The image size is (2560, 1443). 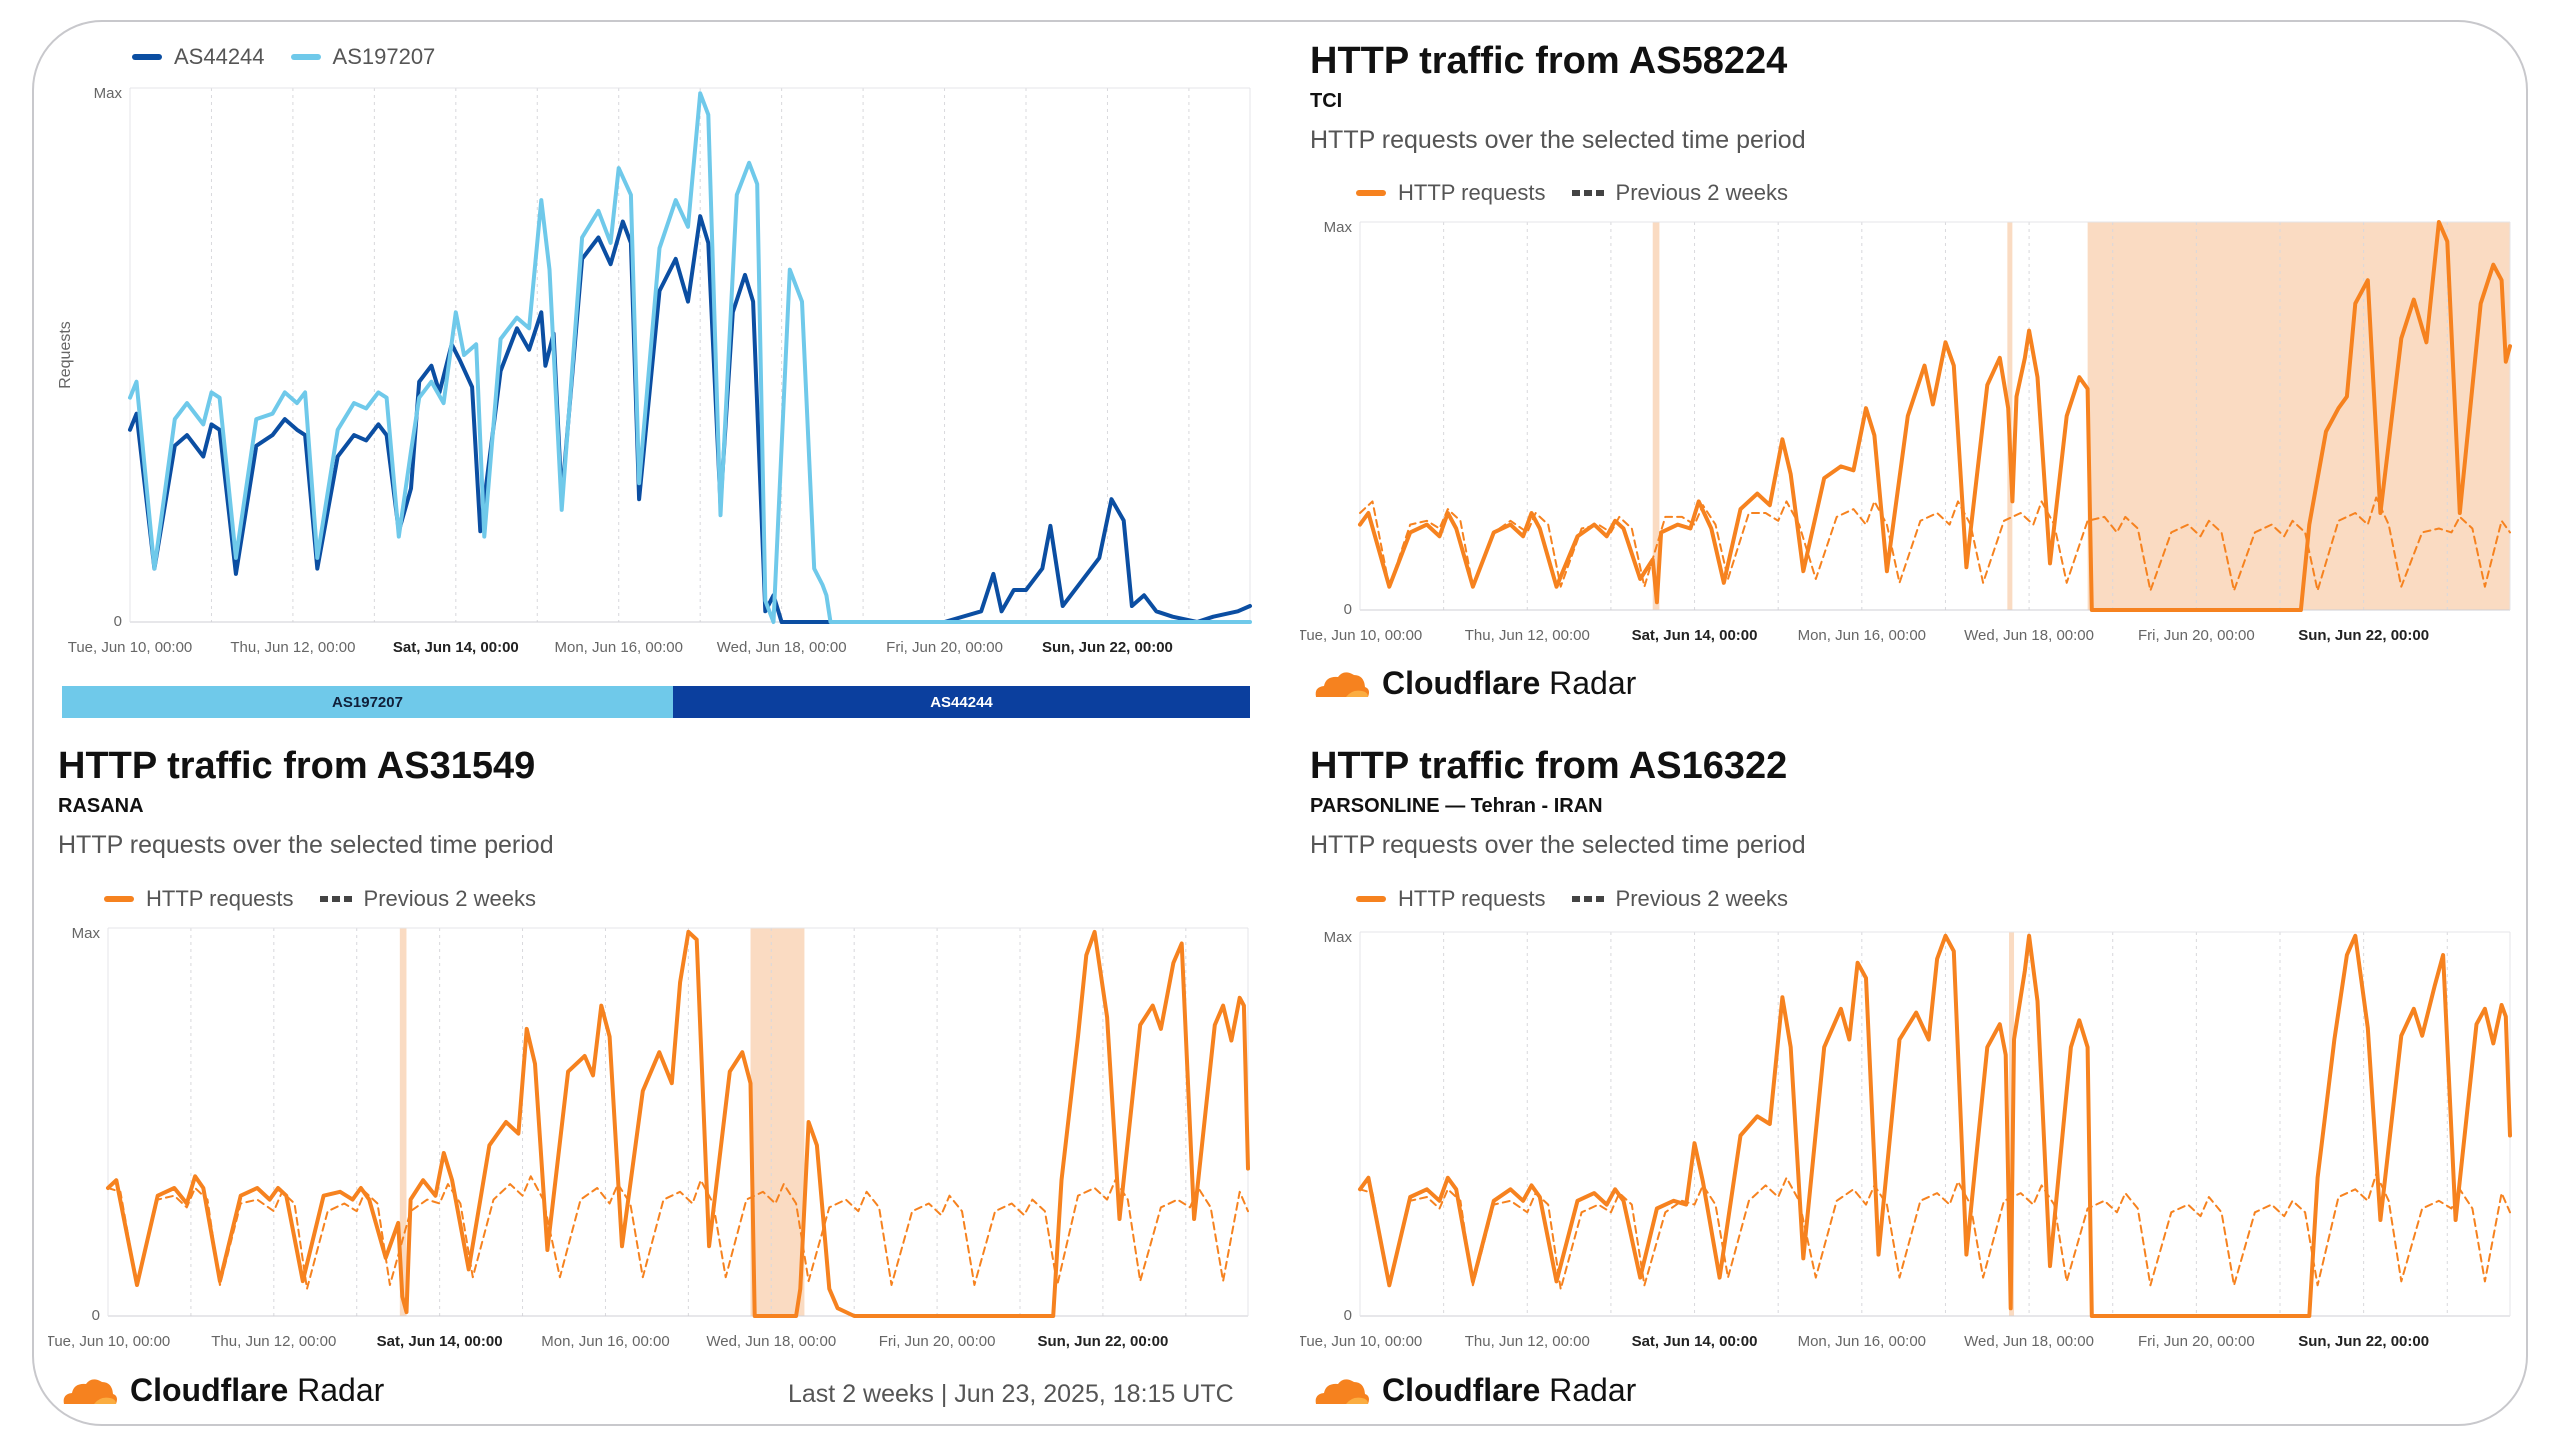 I want to click on y-axis-label: Requests, so click(x=65, y=355).